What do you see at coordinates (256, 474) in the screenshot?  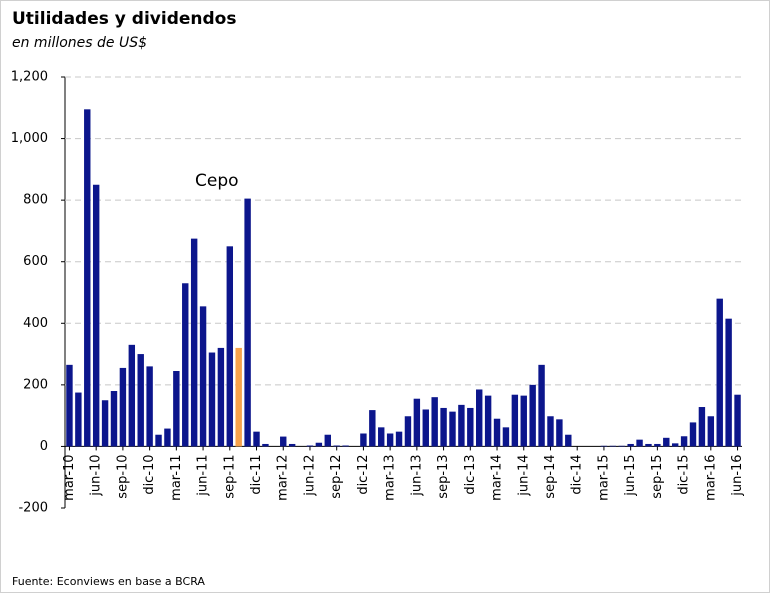 I see `x-tick-label: dic-11` at bounding box center [256, 474].